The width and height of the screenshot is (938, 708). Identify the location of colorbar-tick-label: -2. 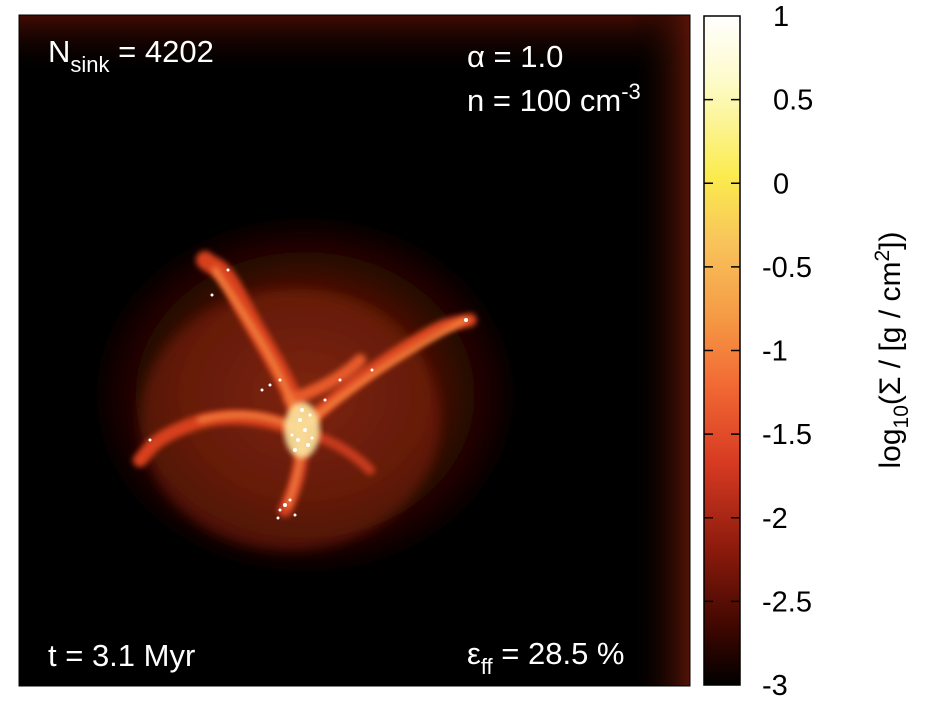
(775, 519).